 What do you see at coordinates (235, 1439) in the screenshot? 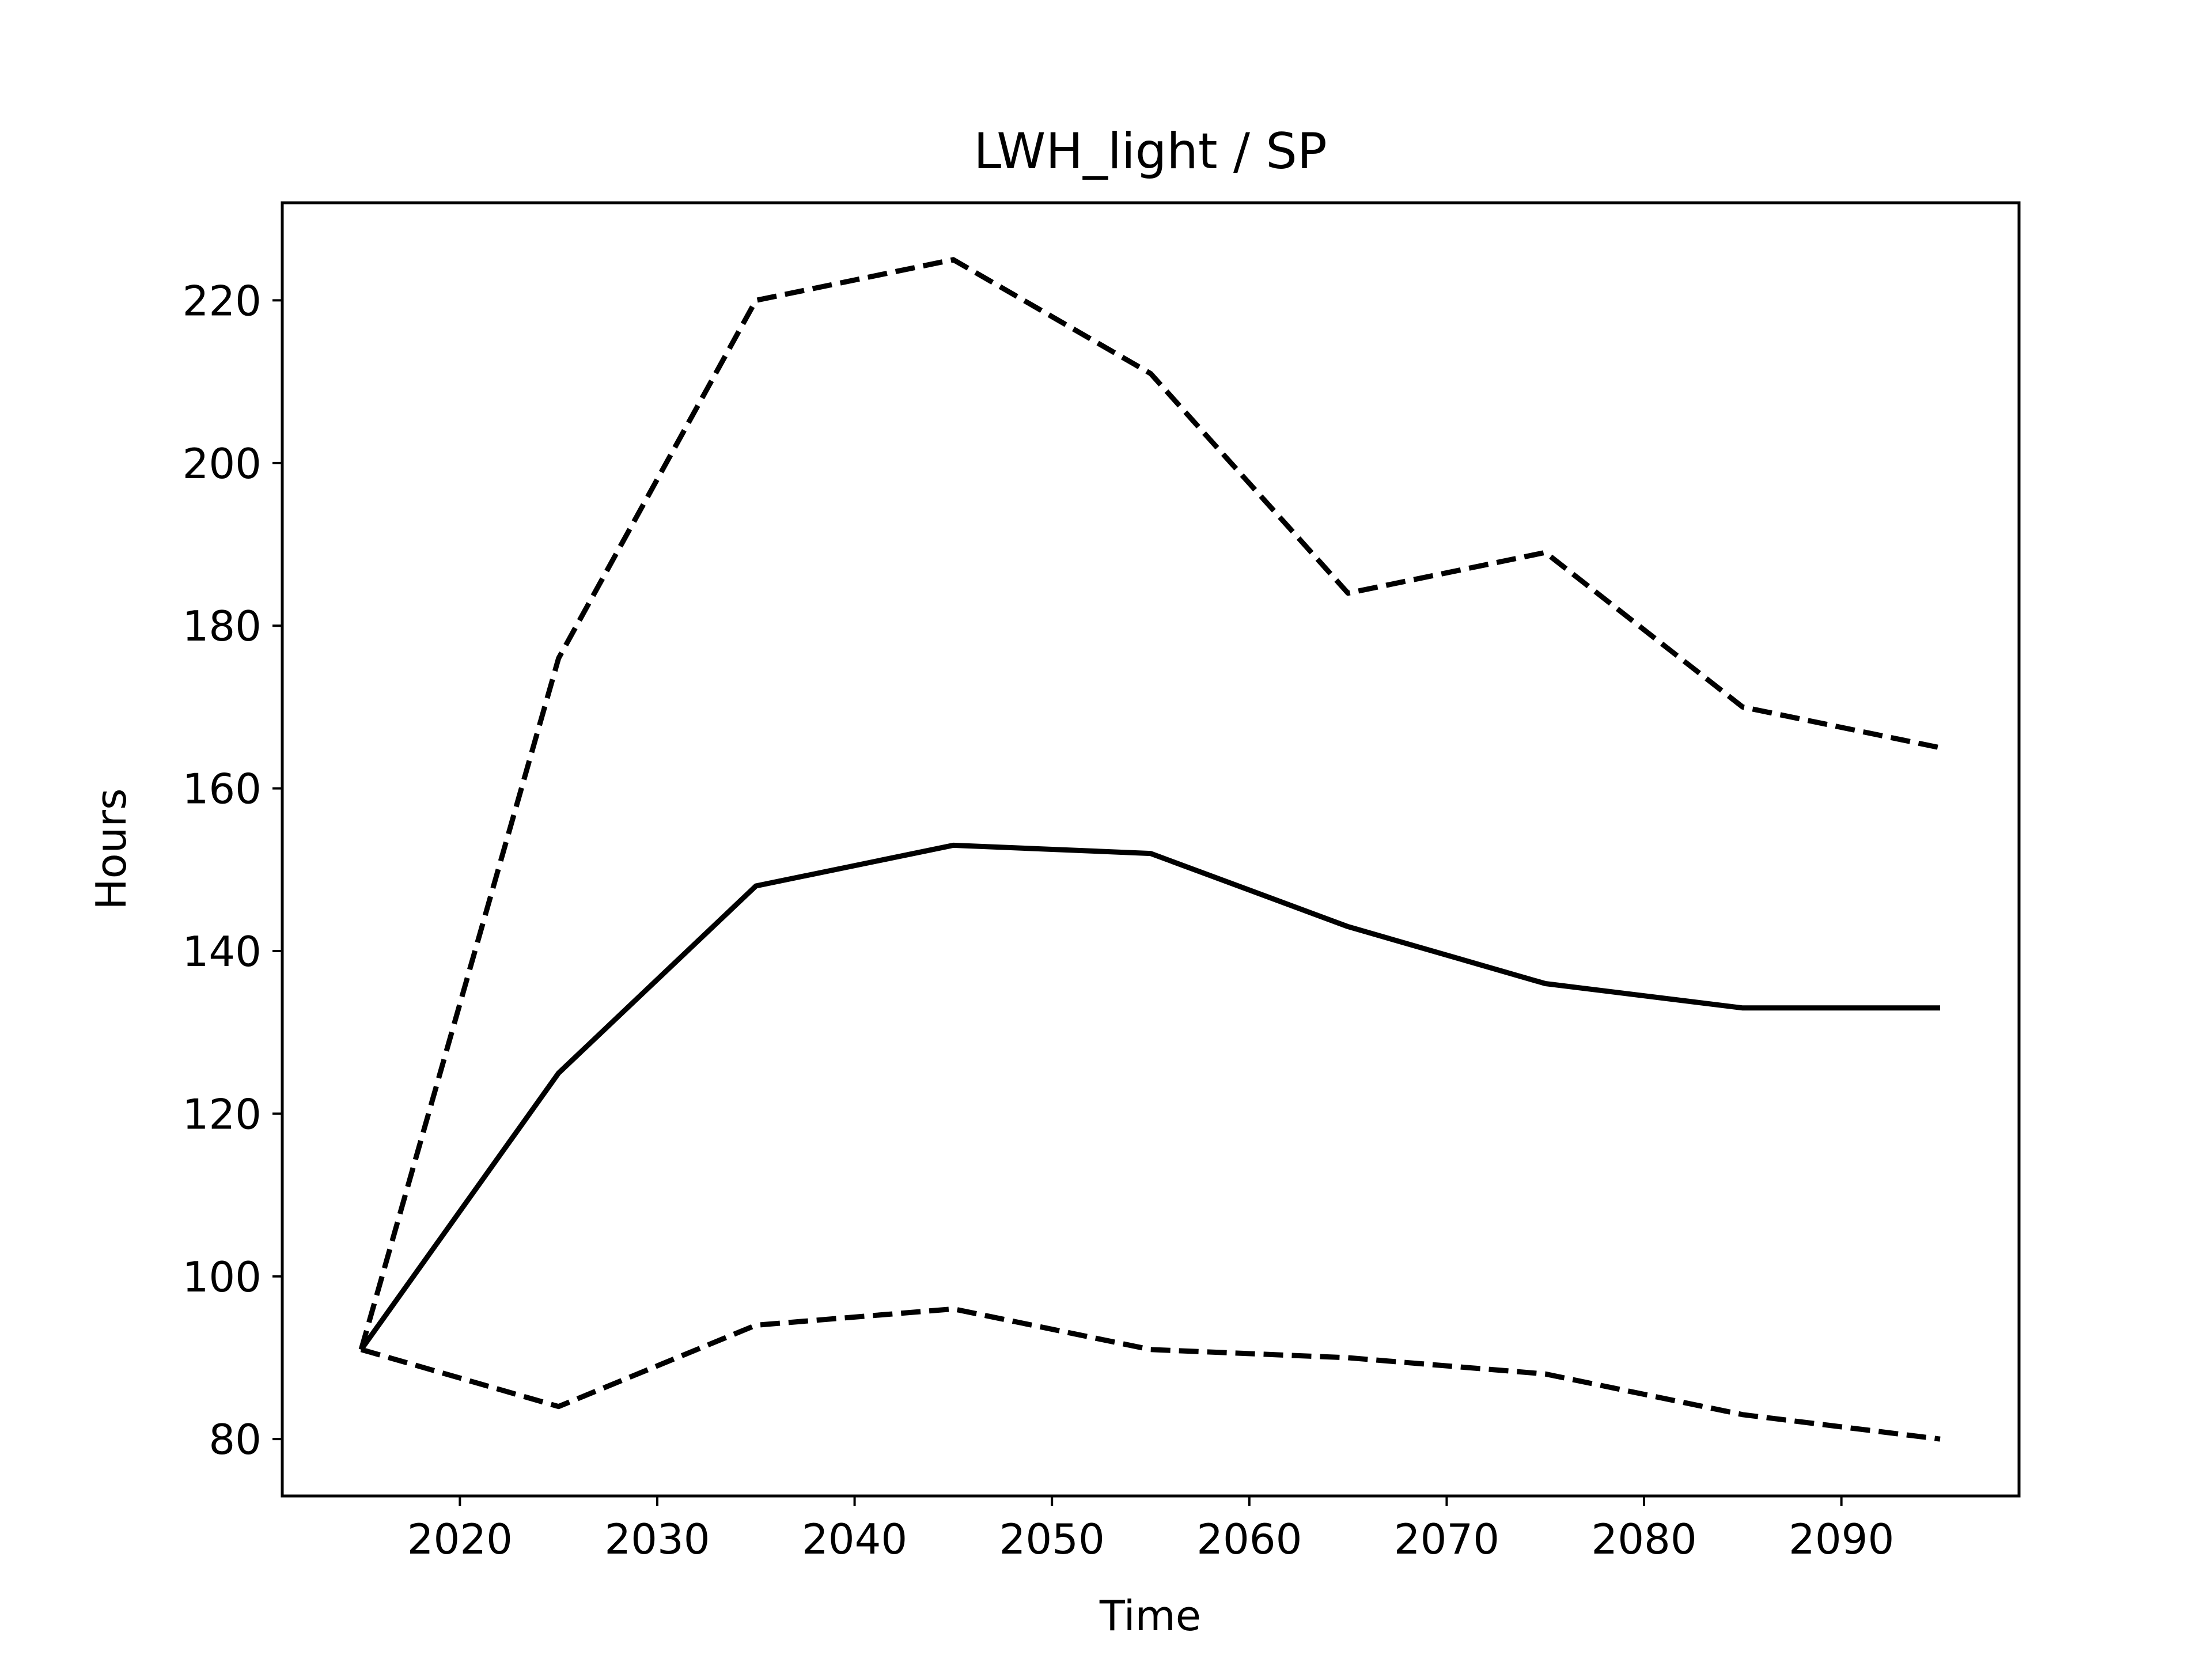
I see `y-tick-label: 80` at bounding box center [235, 1439].